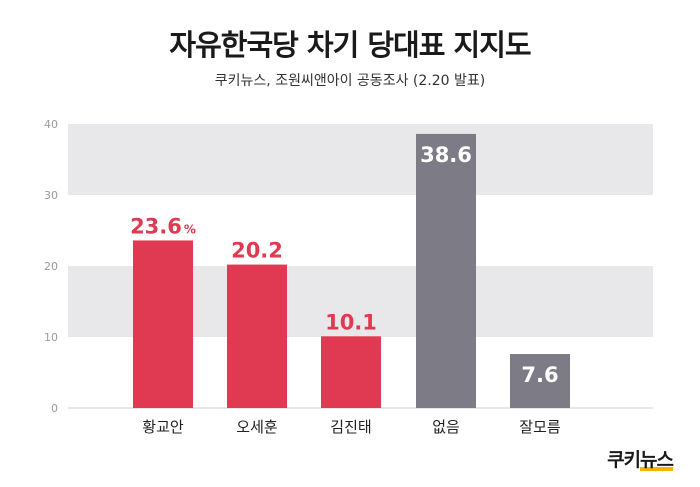 Image resolution: width=700 pixels, height=487 pixels. Describe the element at coordinates (350, 81) in the screenshot. I see `chart-subtitle: 쿠키뉴스, 조원씨앤아이 공동조사 (2.20 발표)` at that location.